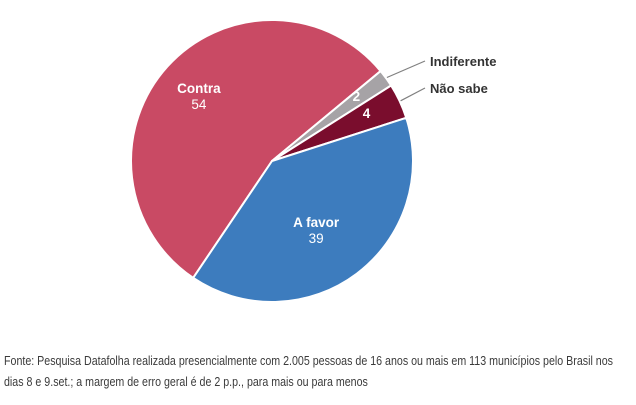  What do you see at coordinates (459, 88) in the screenshot?
I see `pie-ext-label-nao-sabe: Não sabe` at bounding box center [459, 88].